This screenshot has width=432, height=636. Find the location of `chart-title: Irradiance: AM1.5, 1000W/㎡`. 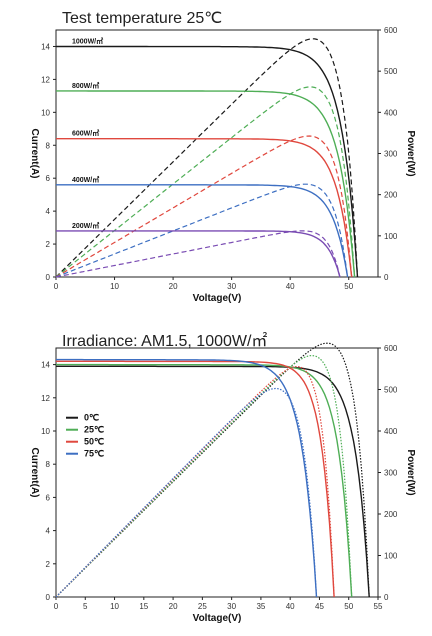

chart-title: Irradiance: AM1.5, 1000W/㎡ is located at coordinates (165, 341).